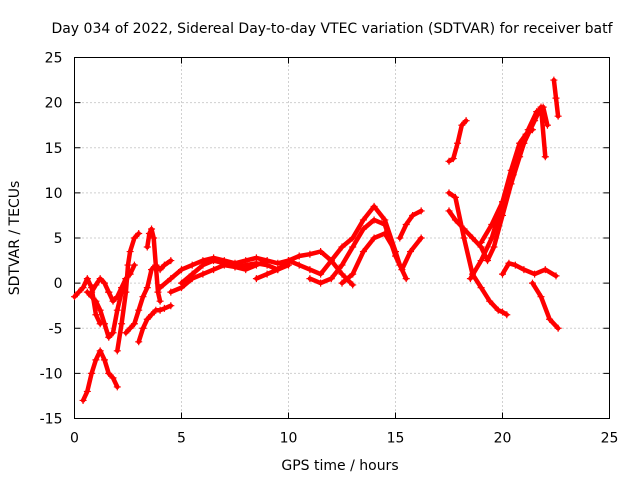 The height and width of the screenshot is (480, 640). What do you see at coordinates (54, 104) in the screenshot?
I see `y-tick-label: 20` at bounding box center [54, 104].